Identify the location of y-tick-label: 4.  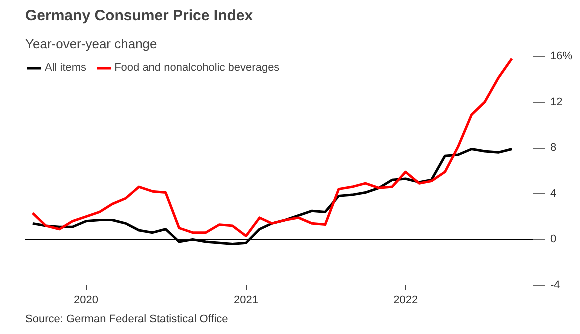
(553, 194).